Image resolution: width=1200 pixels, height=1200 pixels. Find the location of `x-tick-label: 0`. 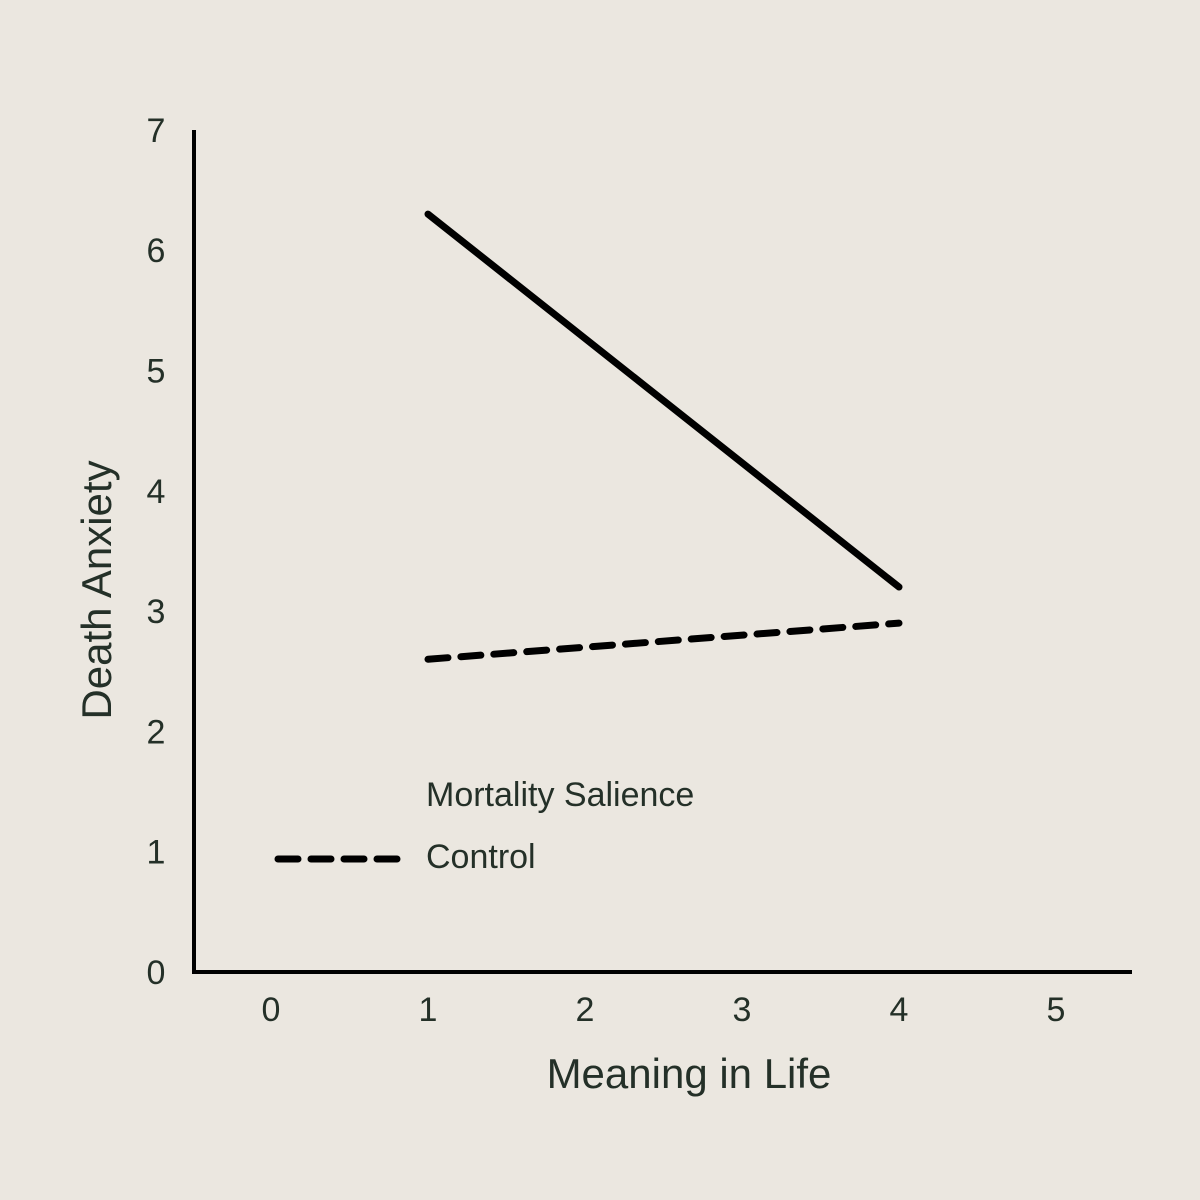

x-tick-label: 0 is located at coordinates (271, 1010).